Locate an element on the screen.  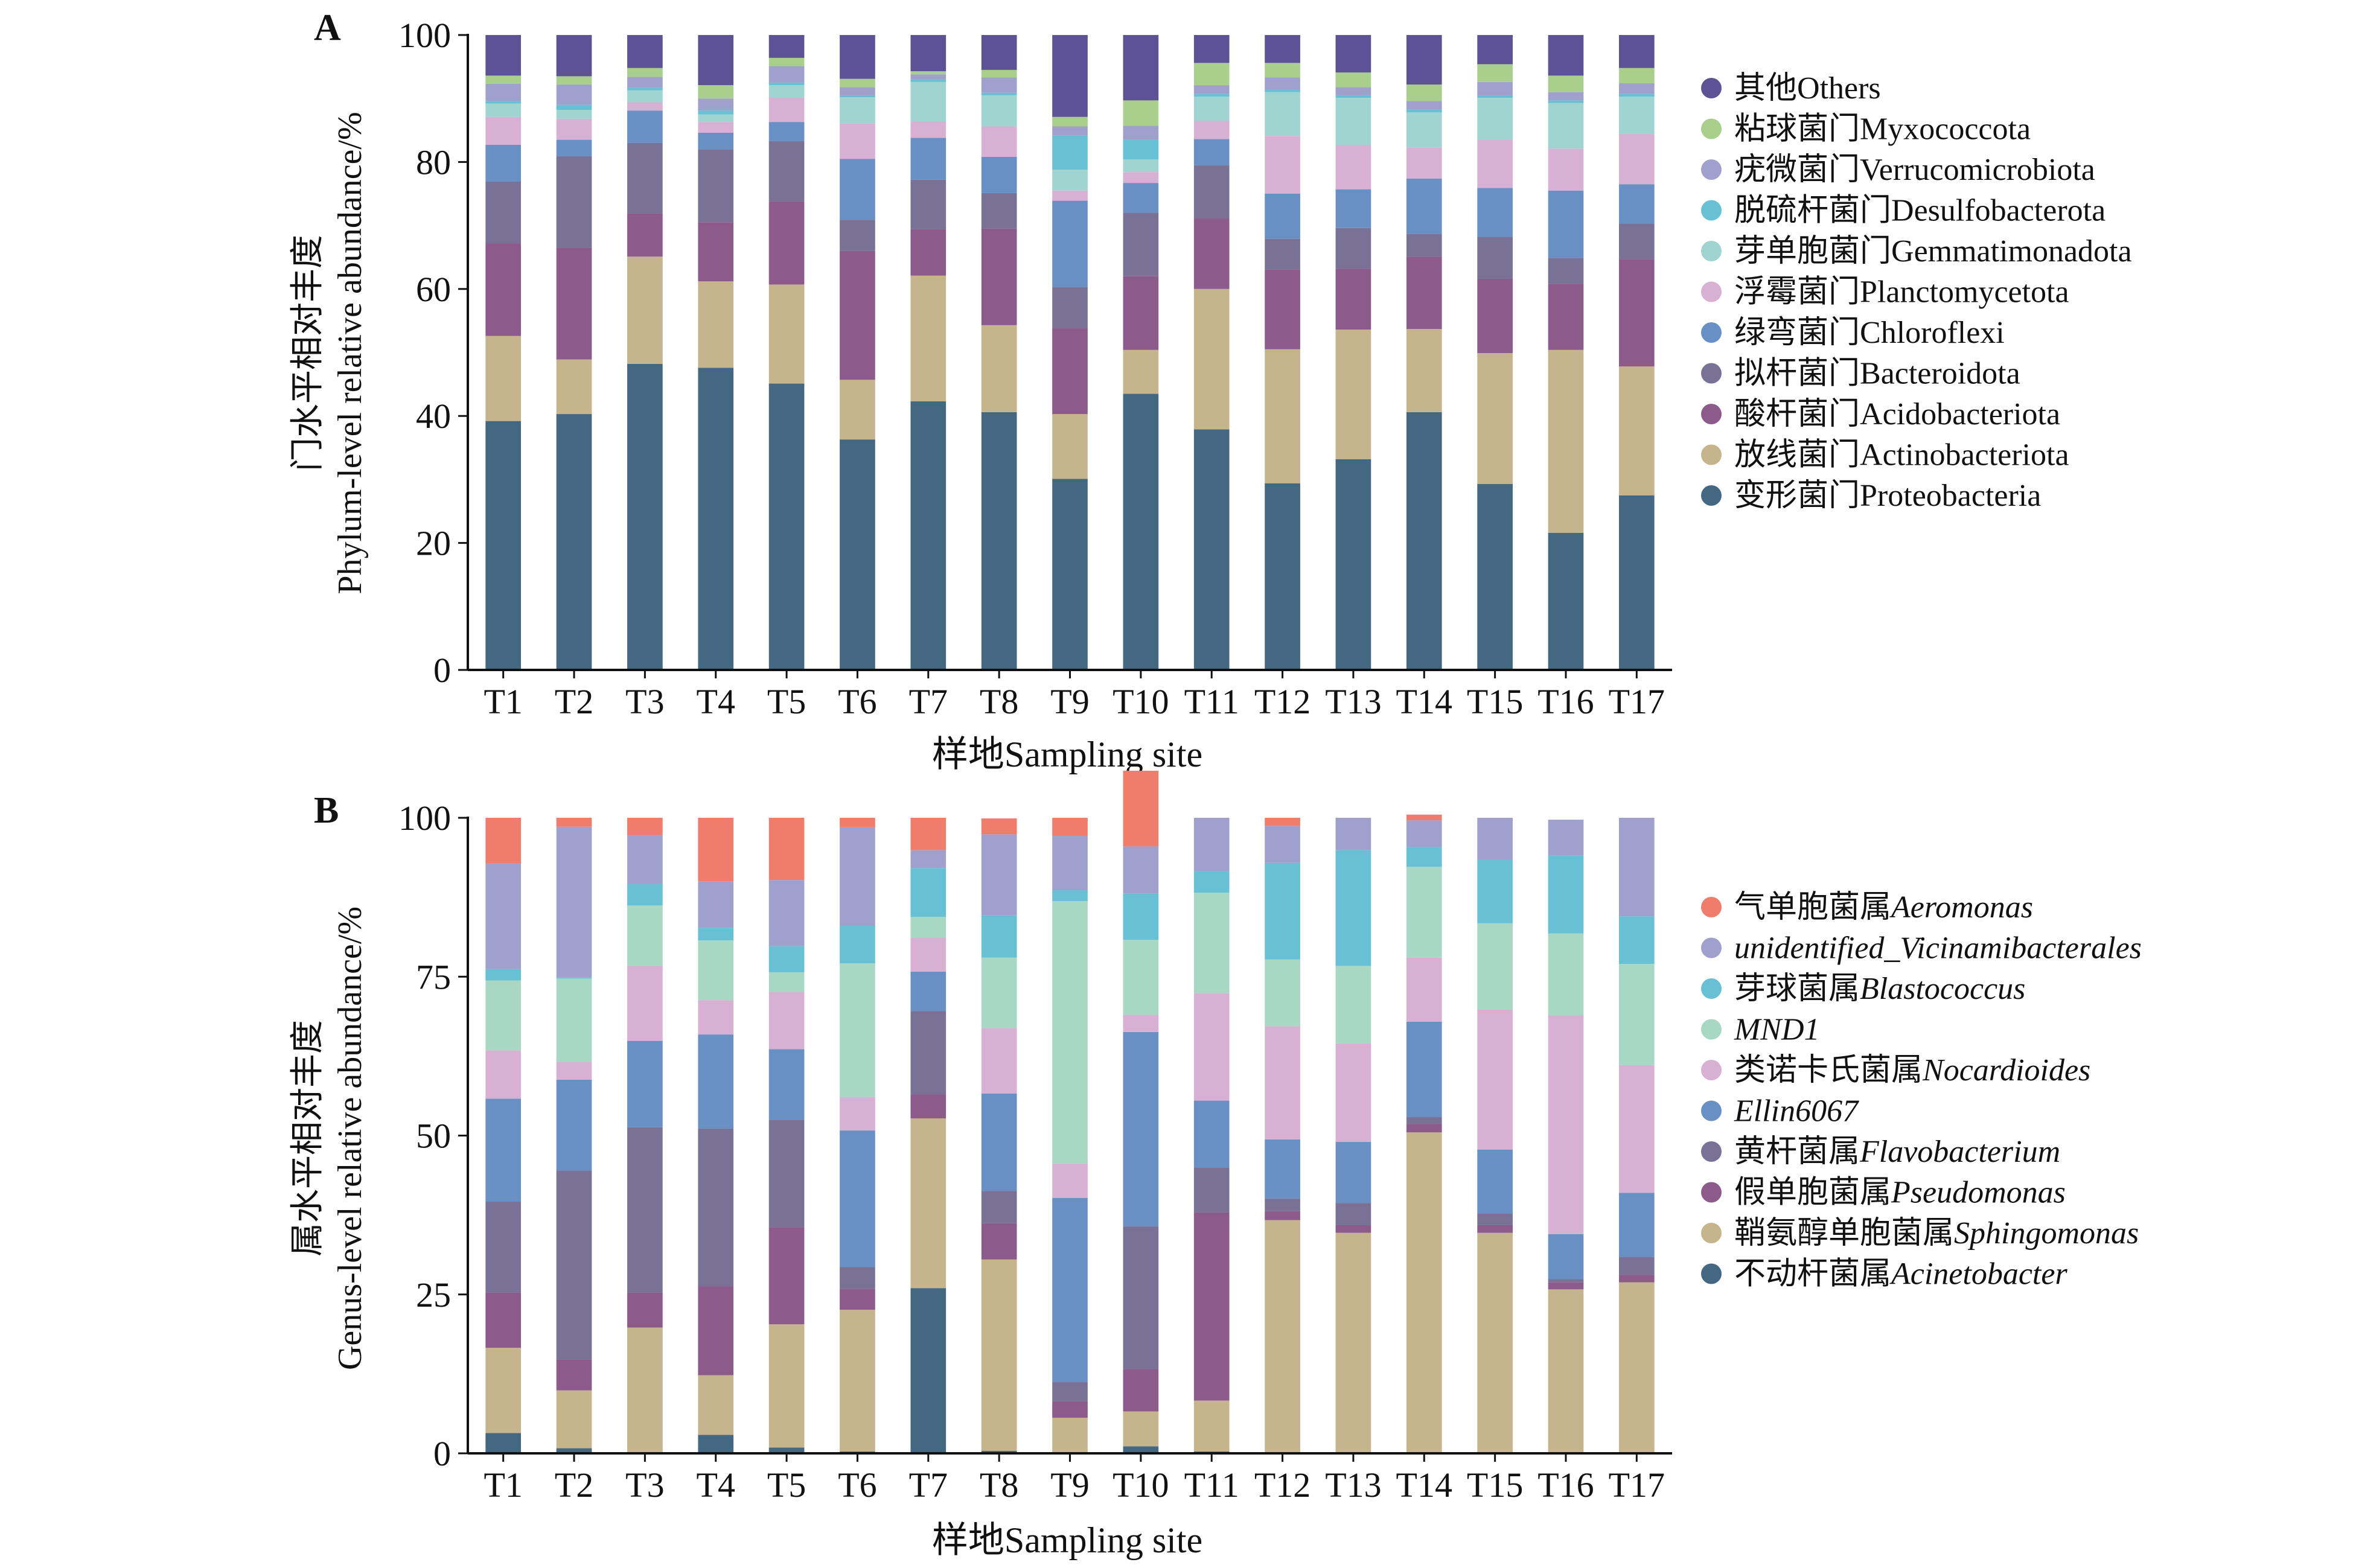
bar-segment-a-t6-proteobacteria is located at coordinates (857, 554).